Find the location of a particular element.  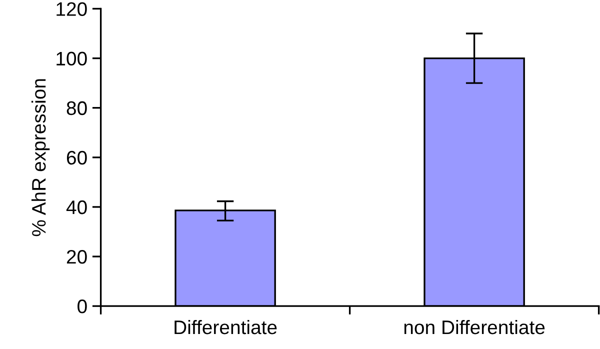

y-tick-label: 120 is located at coordinates (71, 9).